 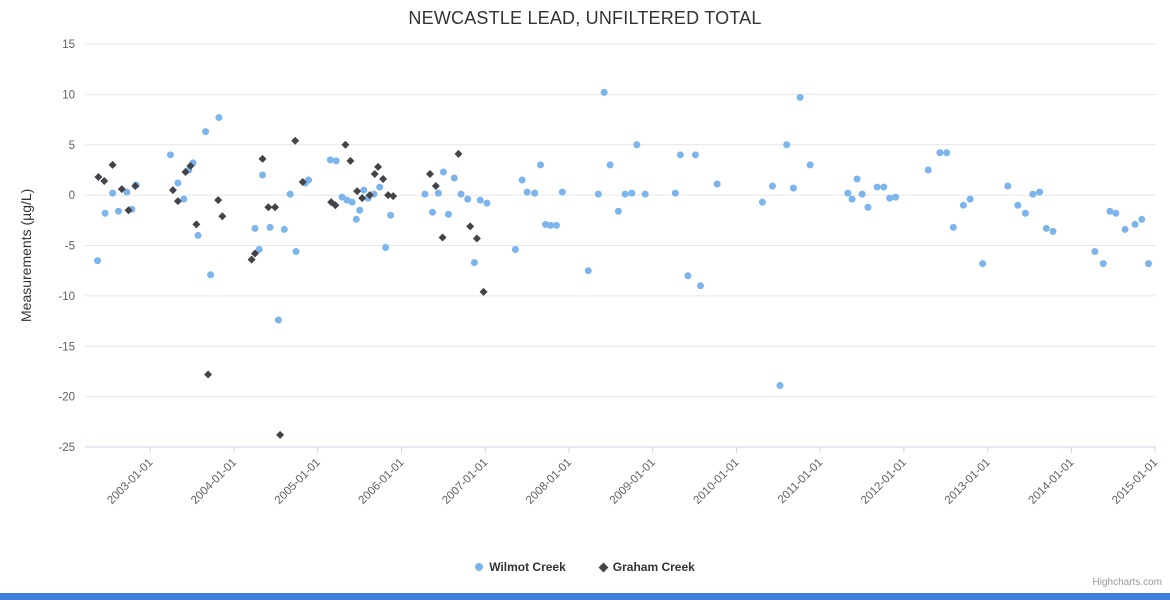 I want to click on legend-item-graham-creek: Graham Creek, so click(x=646, y=567).